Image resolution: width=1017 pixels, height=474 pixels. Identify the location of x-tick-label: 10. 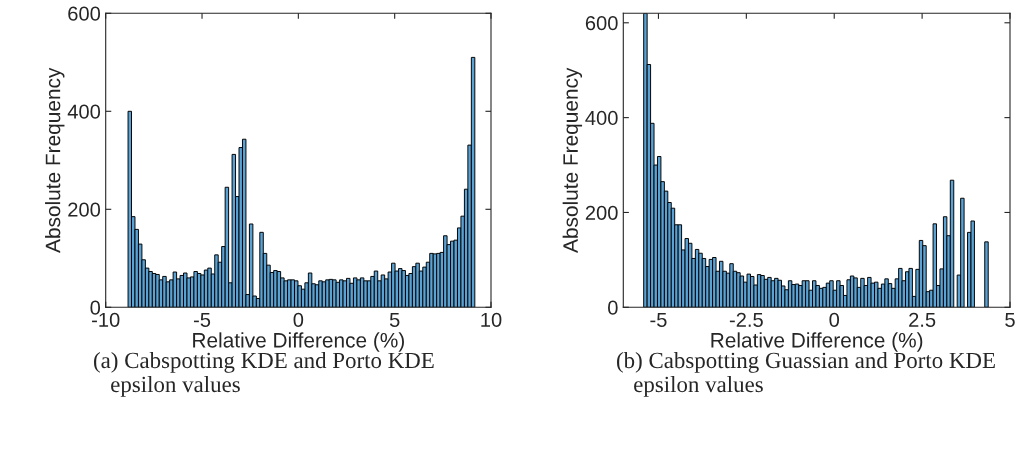
(491, 319).